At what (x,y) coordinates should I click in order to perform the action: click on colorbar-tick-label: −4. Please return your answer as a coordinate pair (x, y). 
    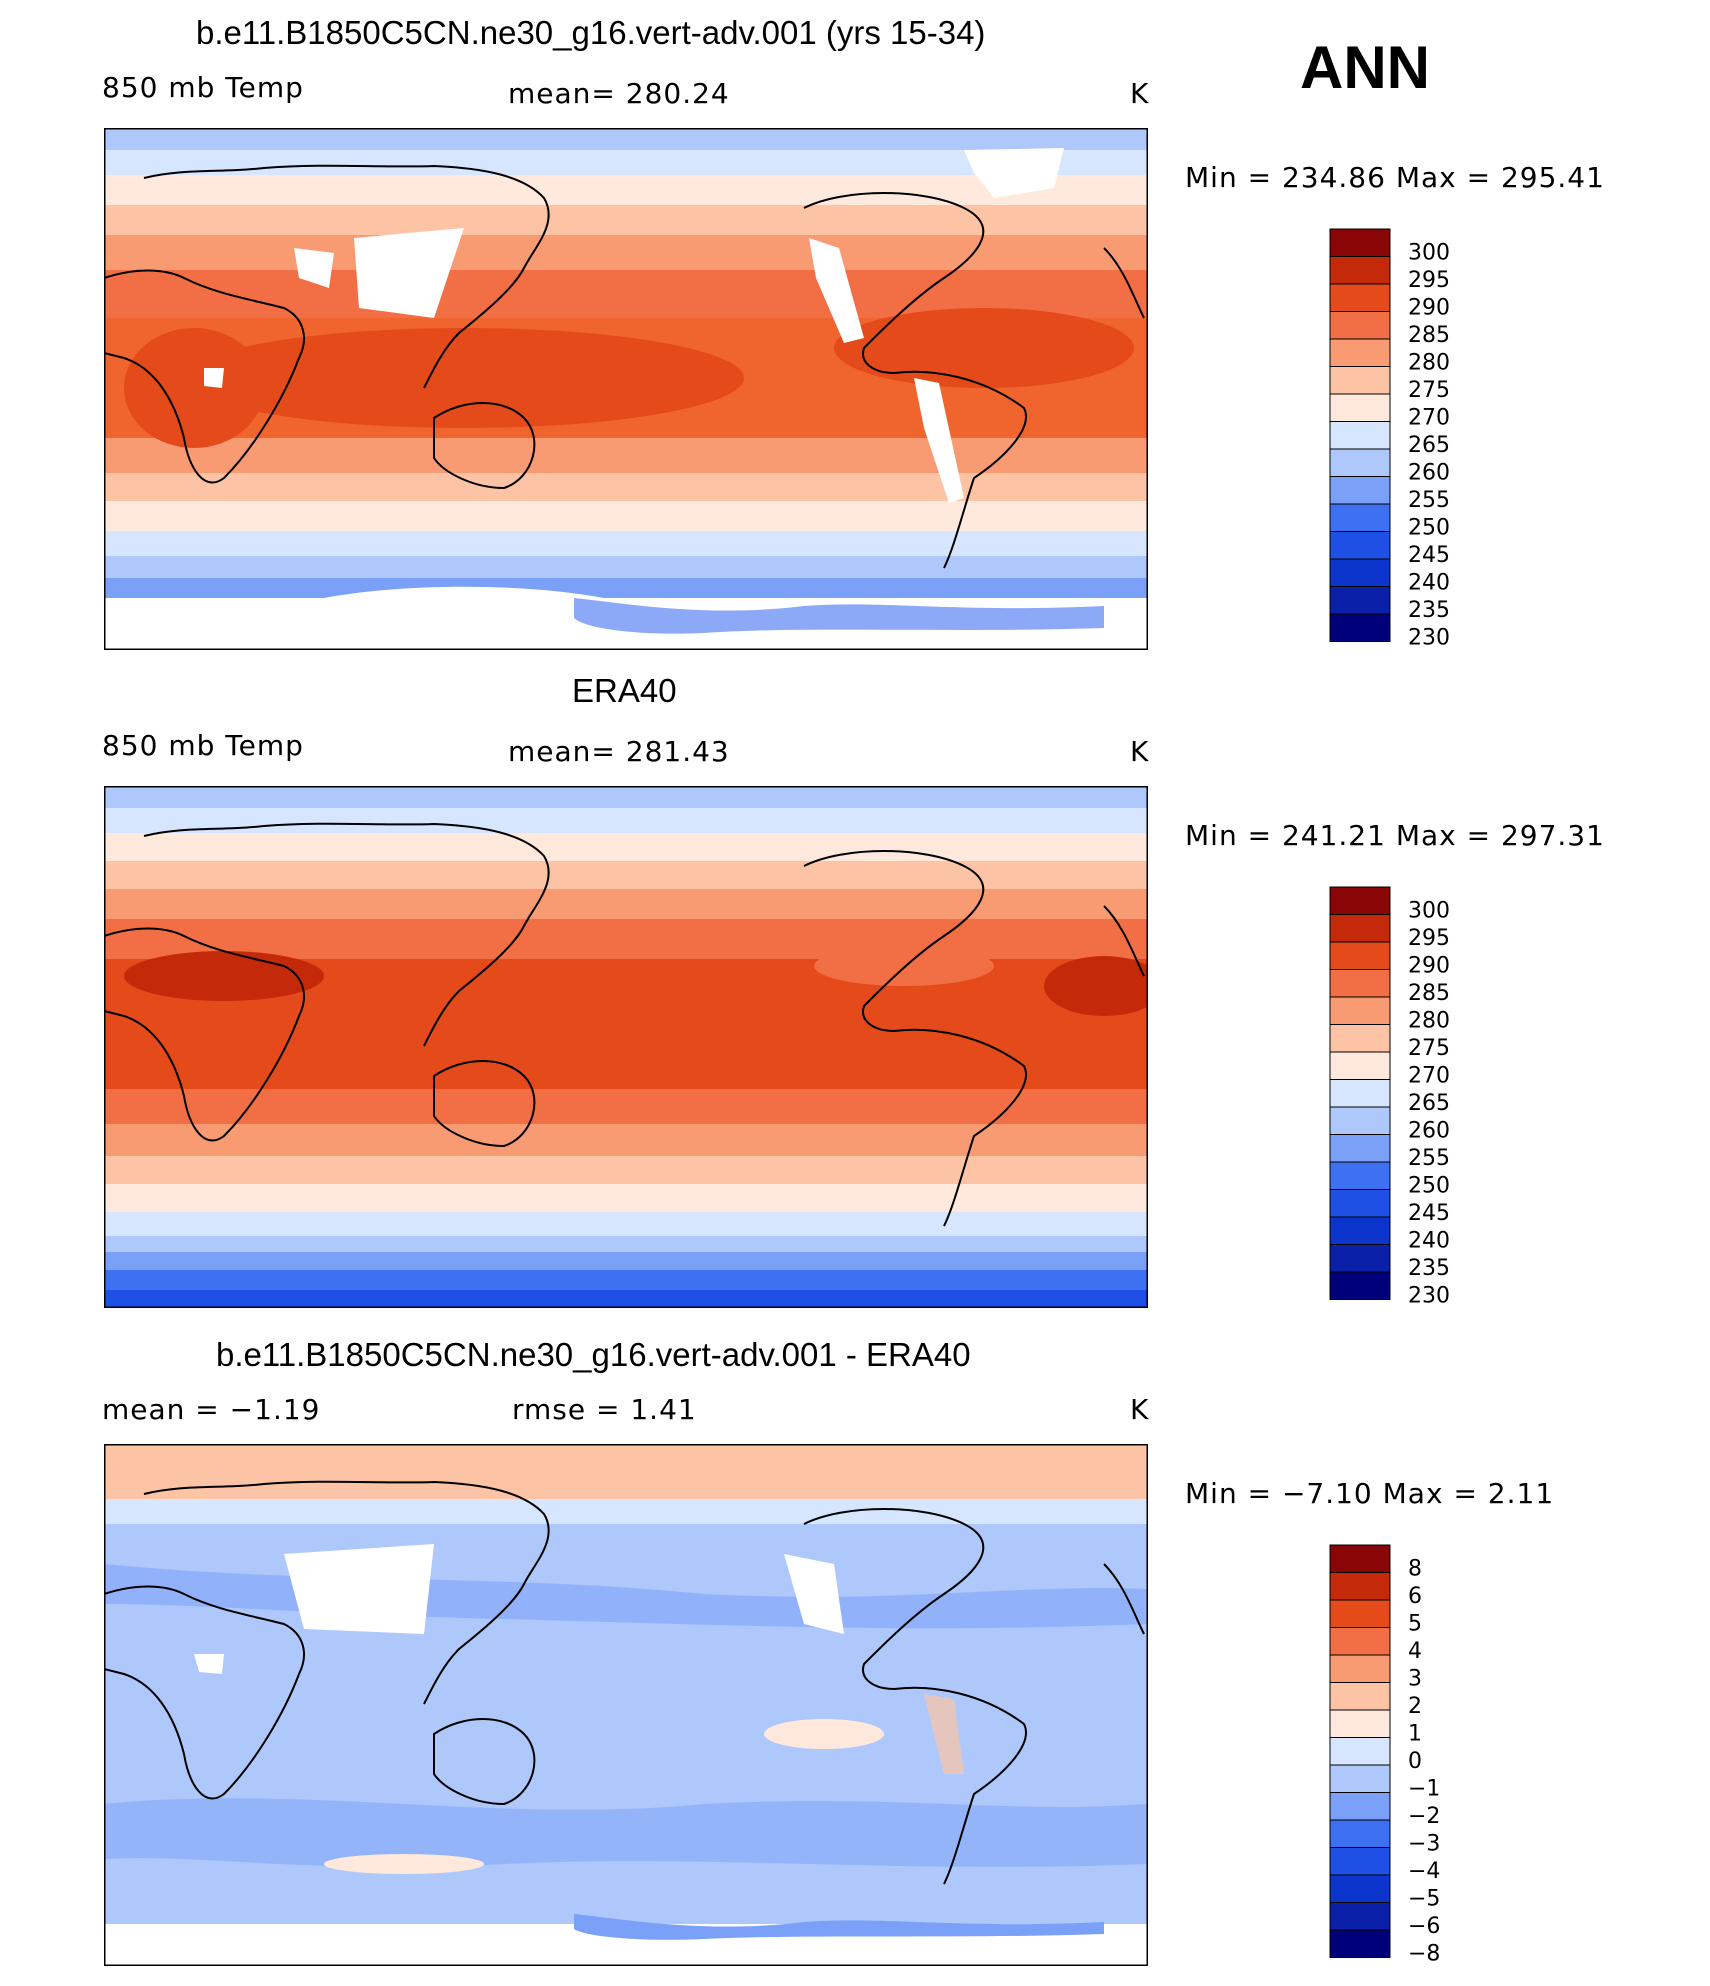
    Looking at the image, I should click on (1424, 1871).